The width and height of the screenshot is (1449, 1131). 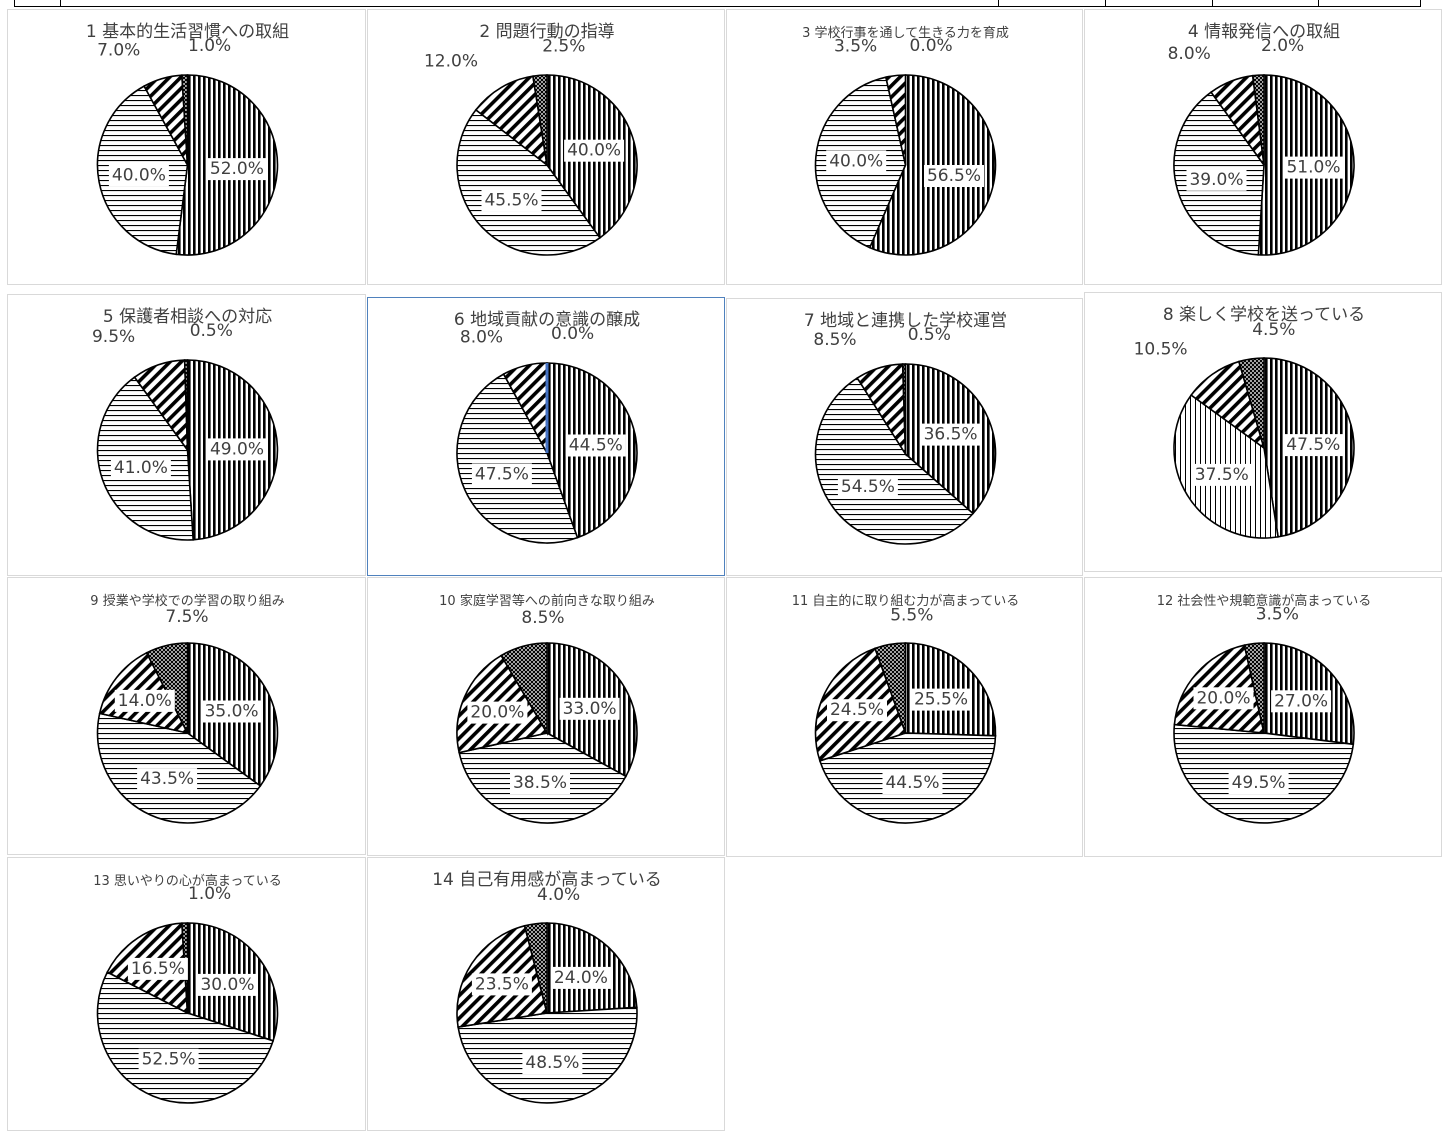 What do you see at coordinates (1189, 54) in the screenshot?
I see `data-label: 8.0%` at bounding box center [1189, 54].